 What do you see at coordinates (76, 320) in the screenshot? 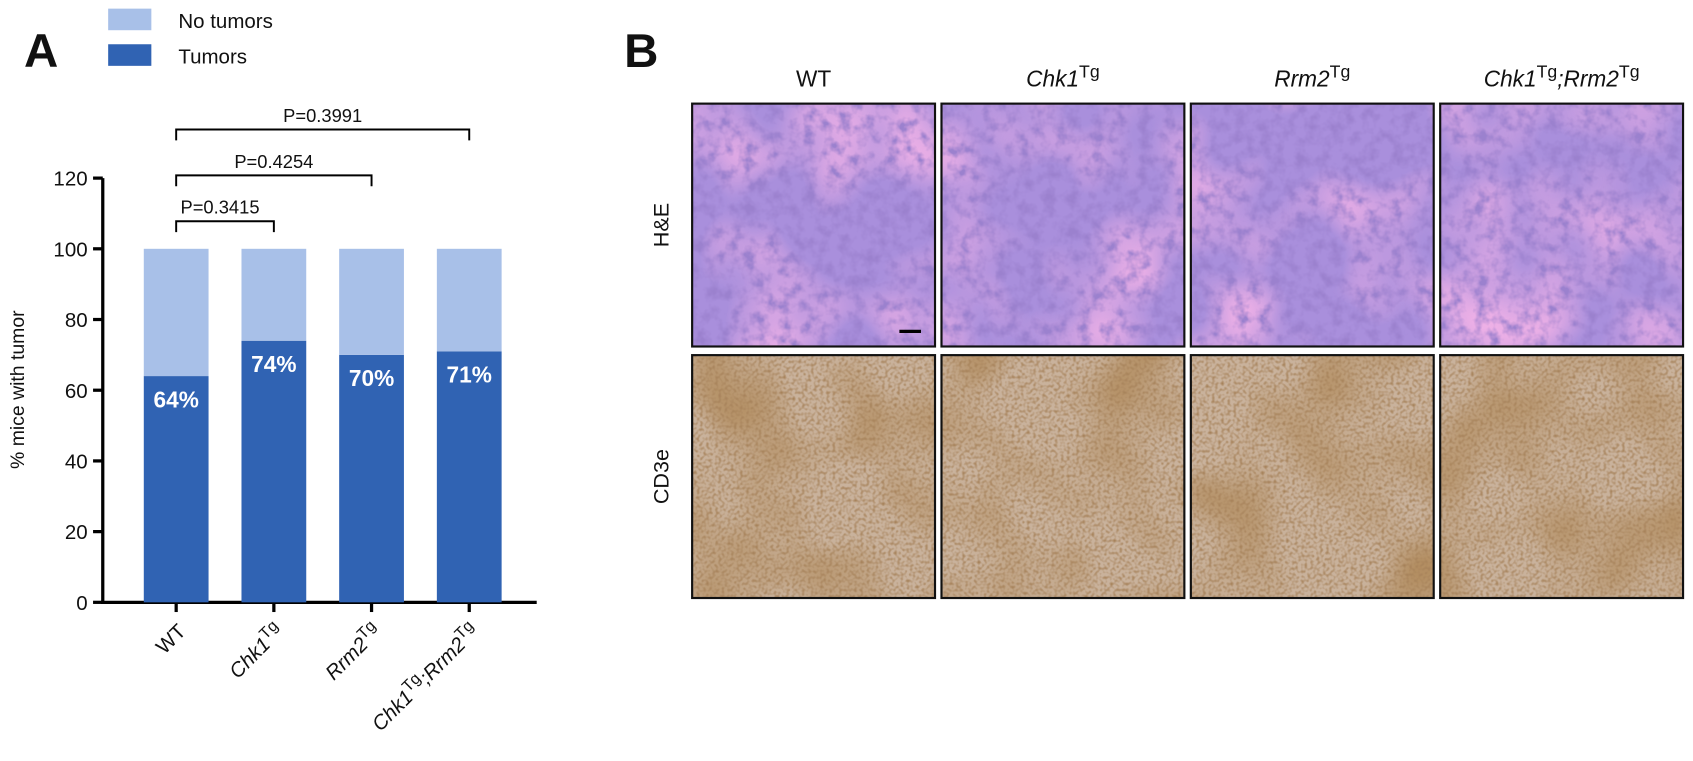
I see `y-tick-label: 80` at bounding box center [76, 320].